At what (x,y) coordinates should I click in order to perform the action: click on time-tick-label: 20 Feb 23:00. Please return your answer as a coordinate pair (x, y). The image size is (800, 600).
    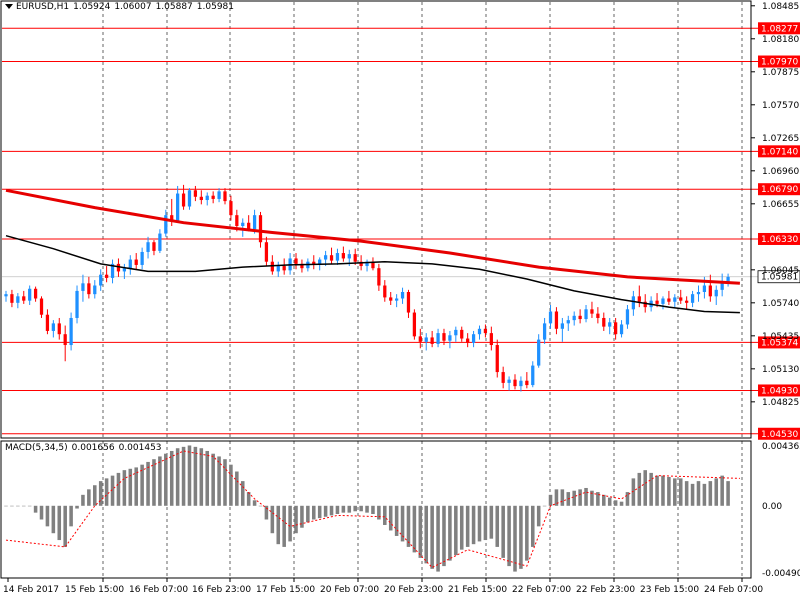
    Looking at the image, I should click on (413, 590).